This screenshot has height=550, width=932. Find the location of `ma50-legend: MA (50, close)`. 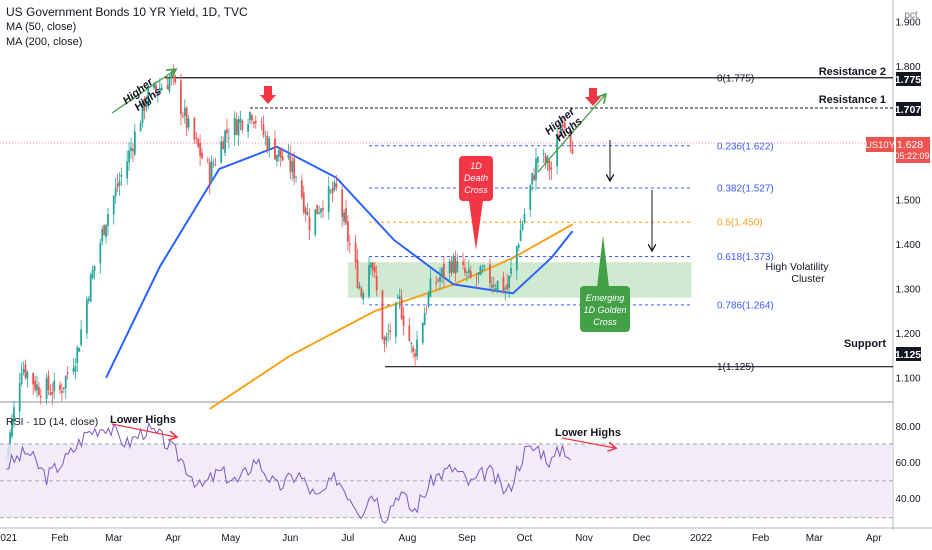

ma50-legend: MA (50, close) is located at coordinates (41, 27).